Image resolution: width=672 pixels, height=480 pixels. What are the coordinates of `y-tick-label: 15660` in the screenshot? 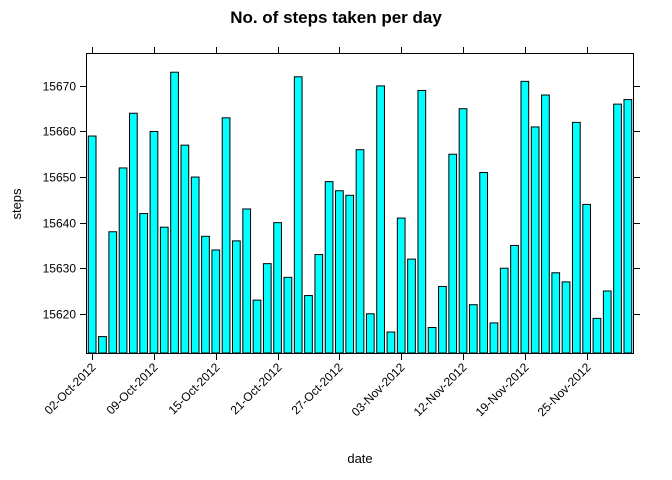 It's located at (60, 132).